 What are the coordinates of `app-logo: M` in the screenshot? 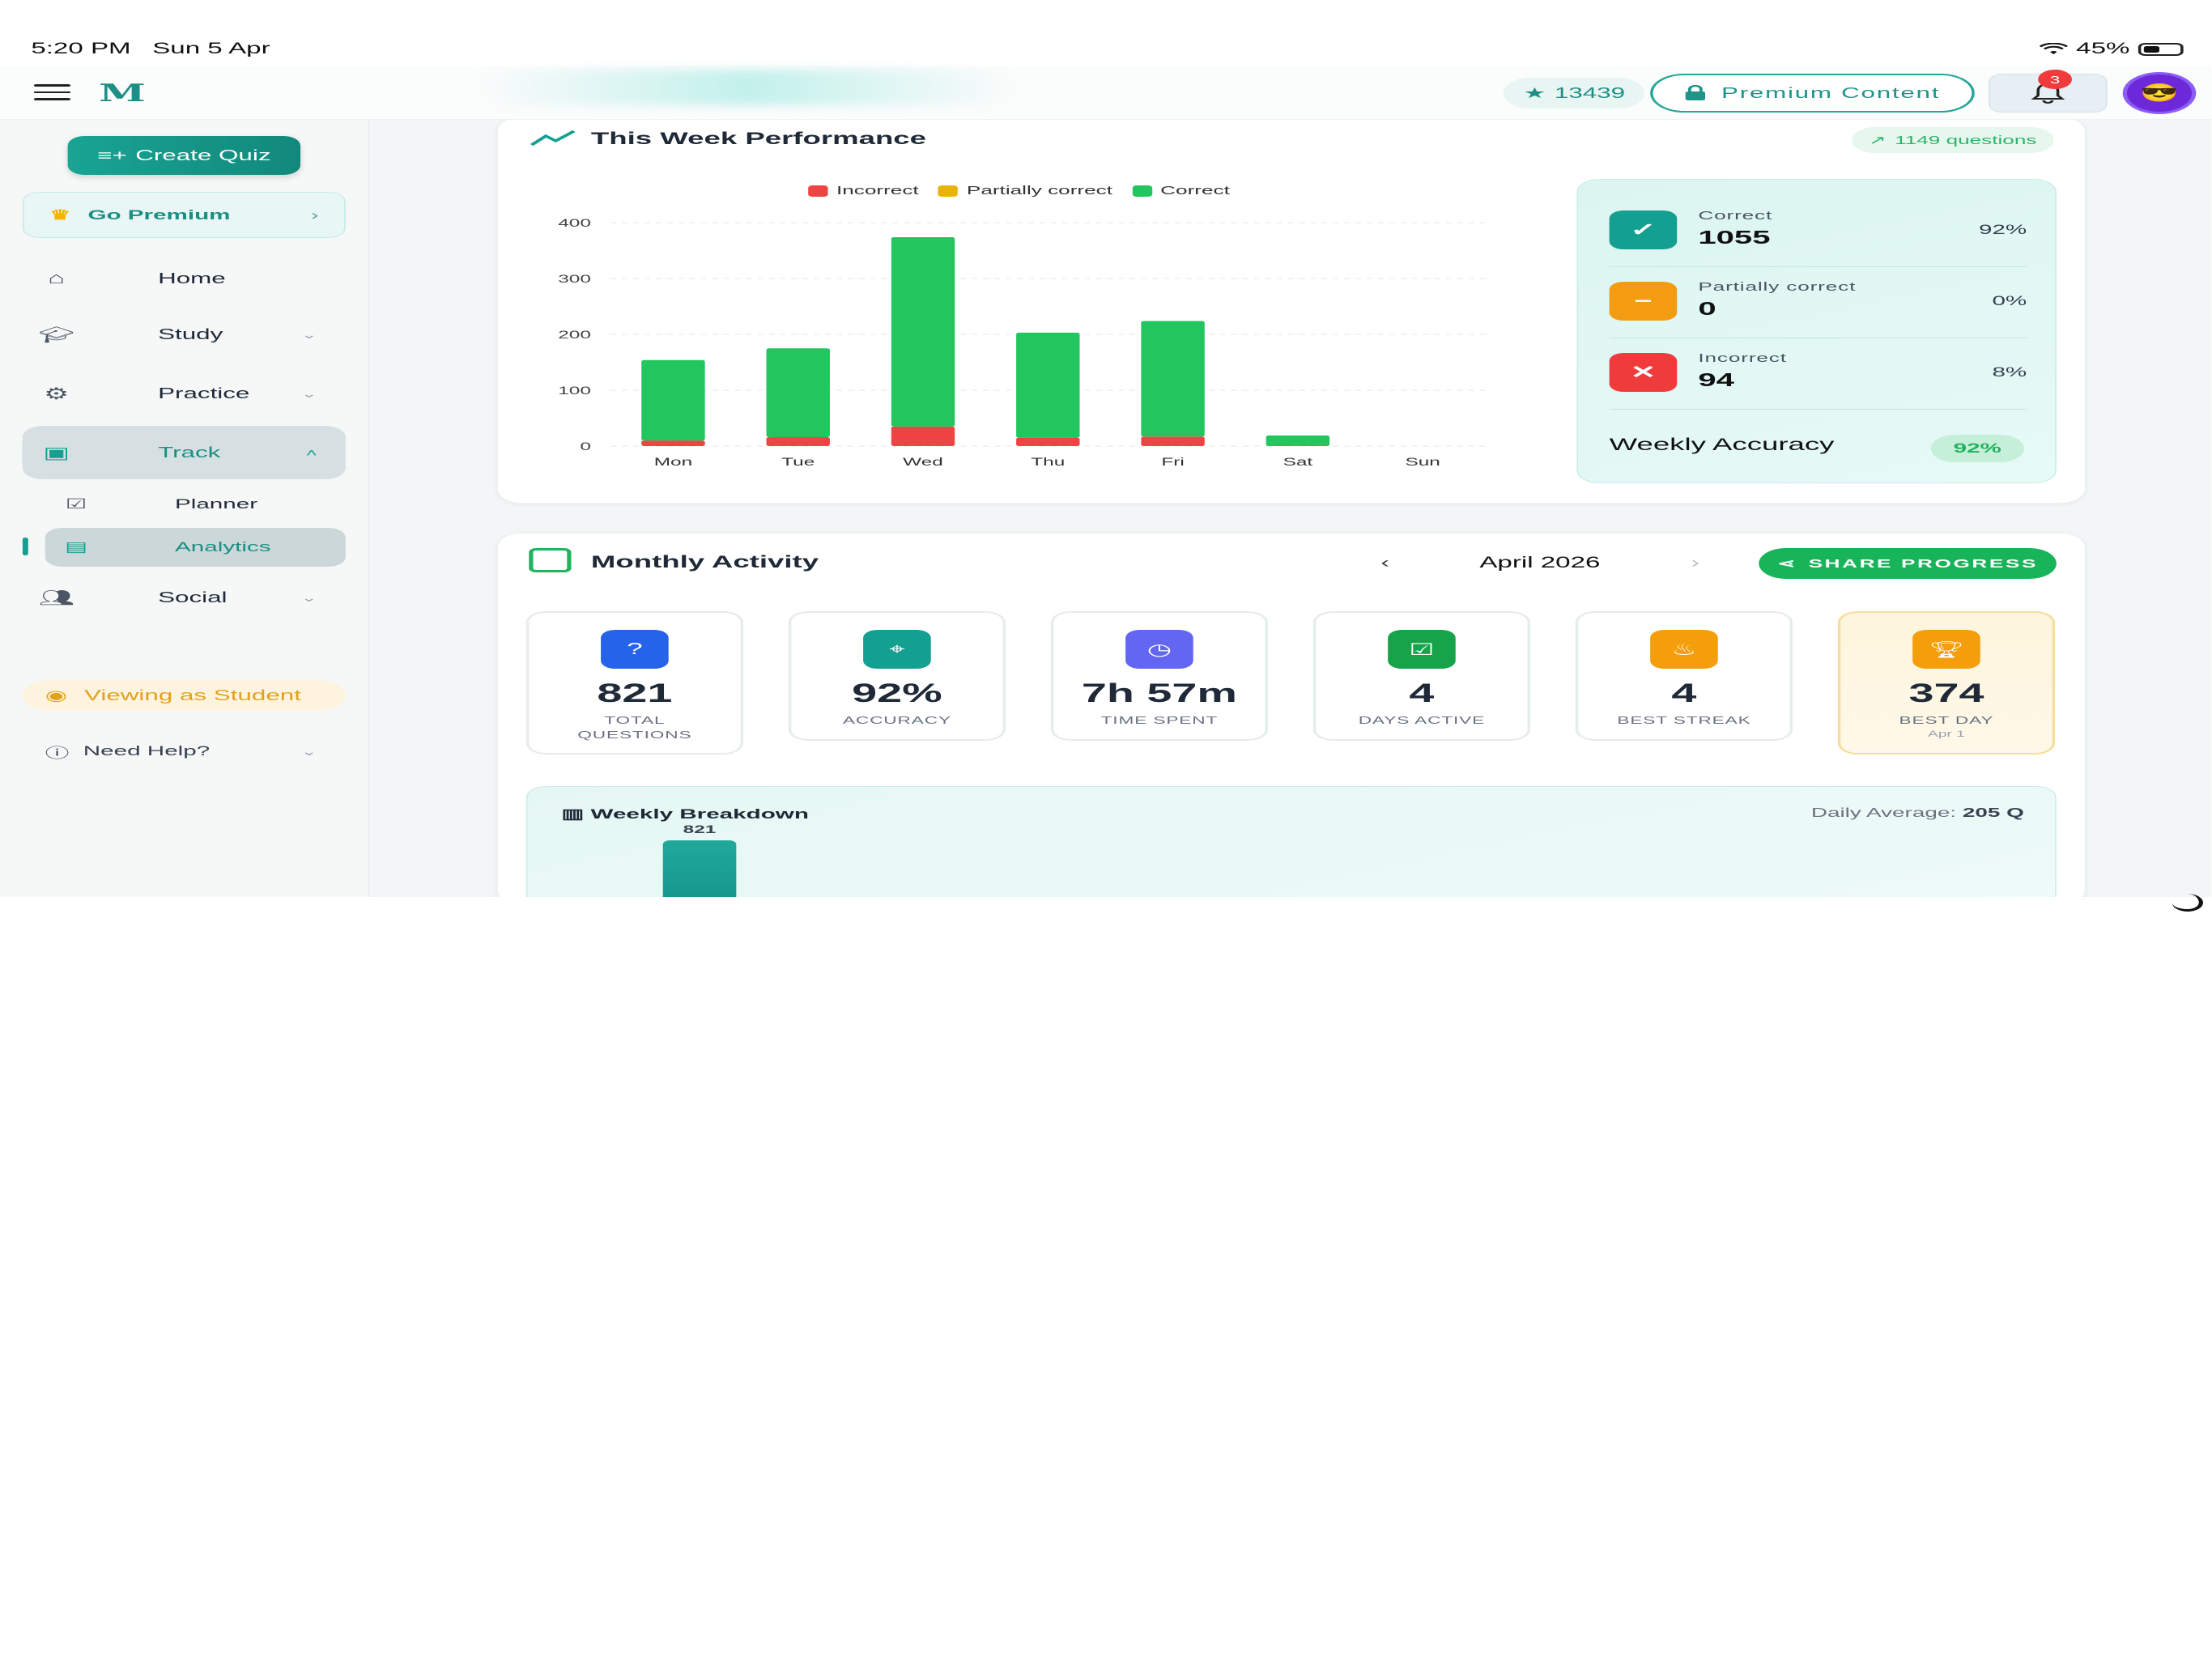 It's located at (122, 93).